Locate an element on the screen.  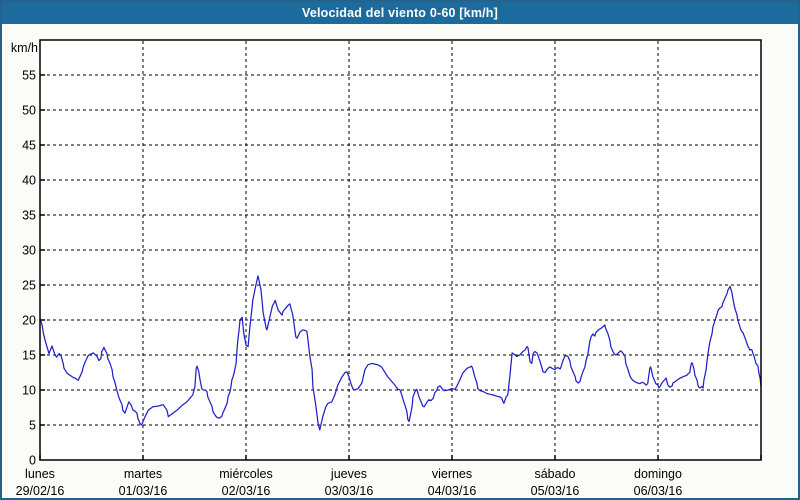
x-day-label: viernes is located at coordinates (452, 474).